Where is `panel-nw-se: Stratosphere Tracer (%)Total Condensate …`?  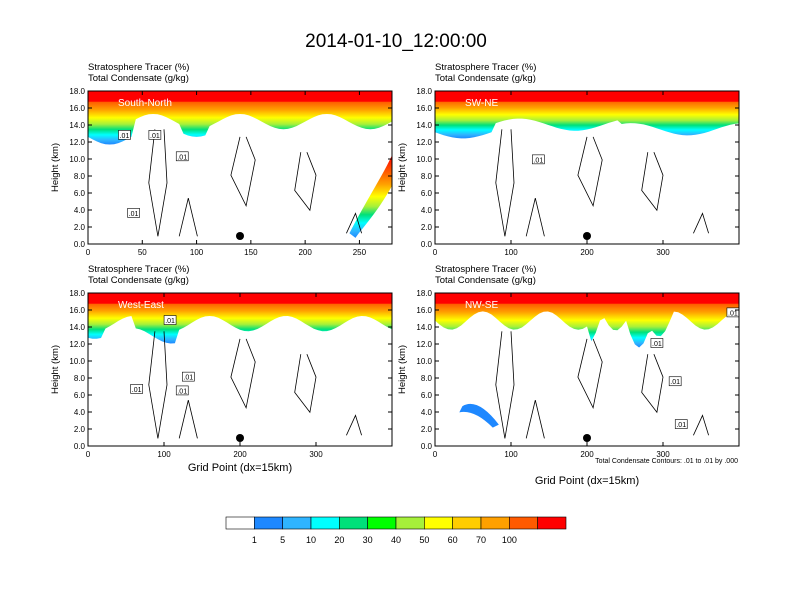
panel-nw-se: Stratosphere Tracer (%)Total Condensate … is located at coordinates (568, 361).